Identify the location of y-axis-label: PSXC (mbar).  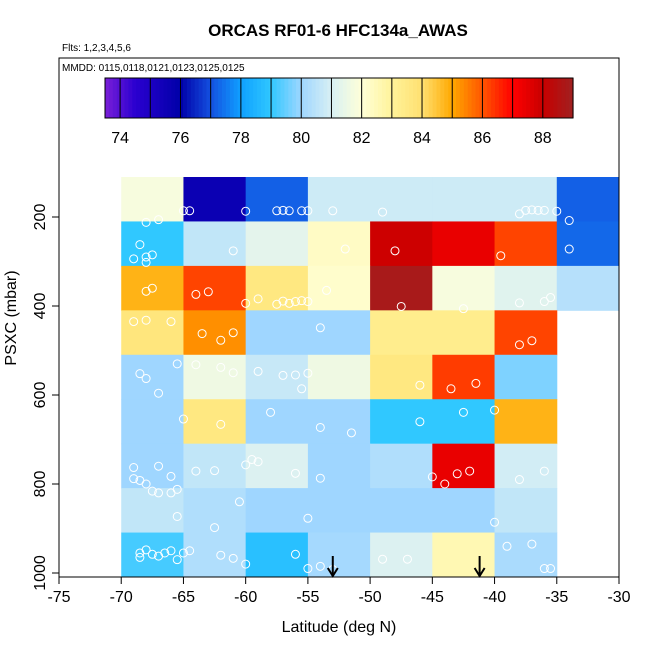
(11, 317).